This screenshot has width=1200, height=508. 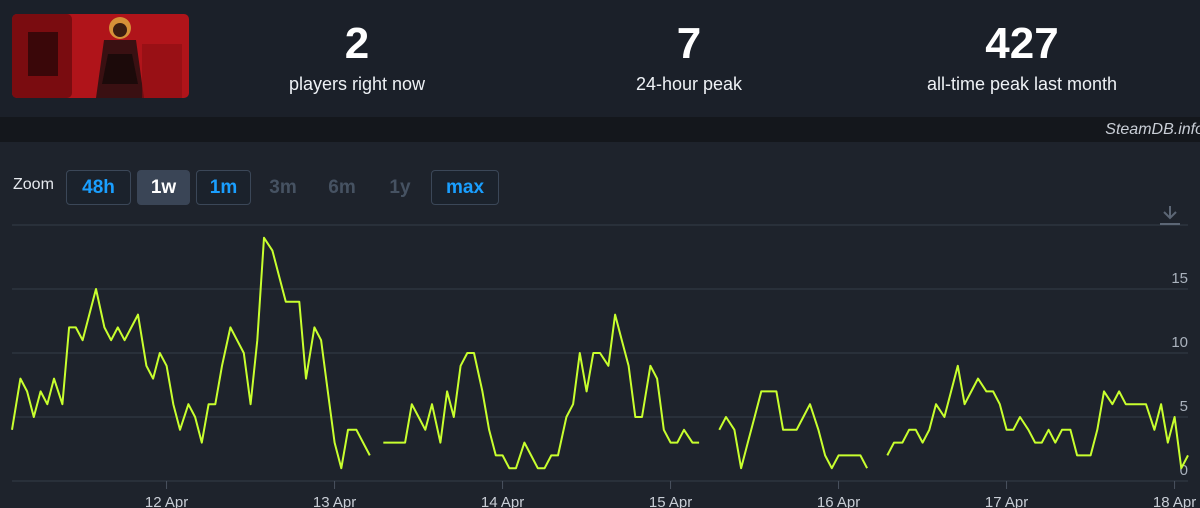 What do you see at coordinates (1174, 501) in the screenshot?
I see `x-tick-label: 18 Apr` at bounding box center [1174, 501].